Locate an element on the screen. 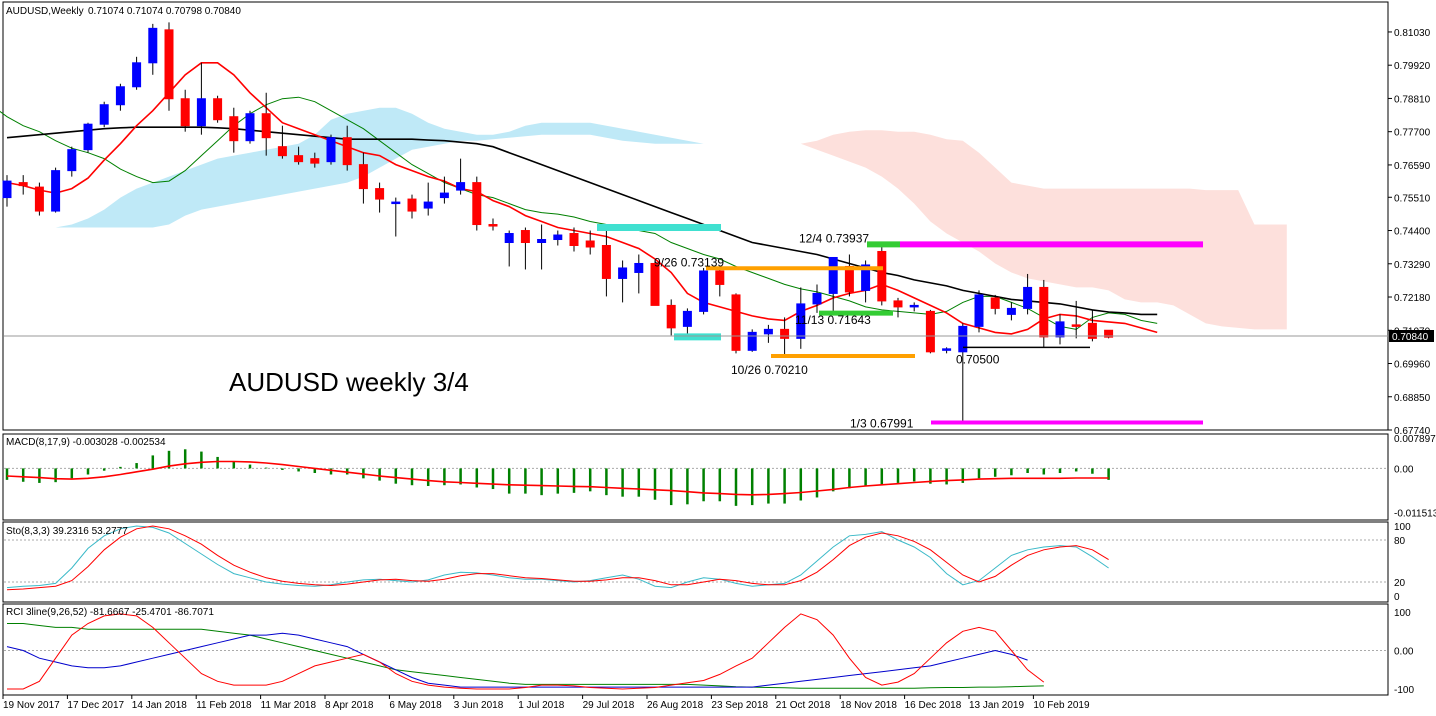 The image size is (1436, 716). ohlc-values: 0.71074 0.71074 0.70798 0.70840 is located at coordinates (164, 11).